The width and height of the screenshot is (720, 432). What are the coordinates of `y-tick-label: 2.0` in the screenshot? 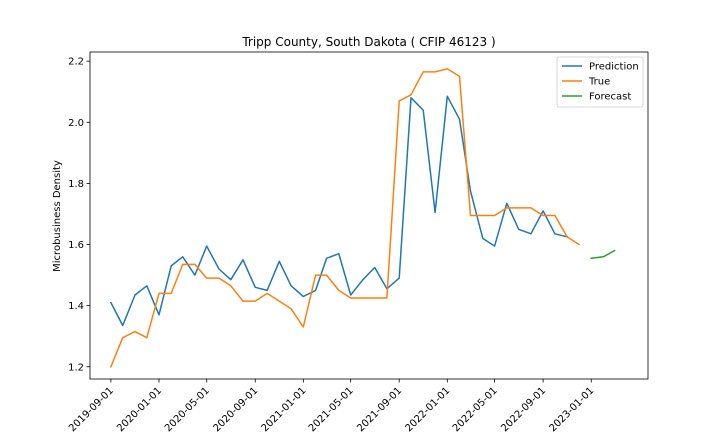 It's located at (76, 123).